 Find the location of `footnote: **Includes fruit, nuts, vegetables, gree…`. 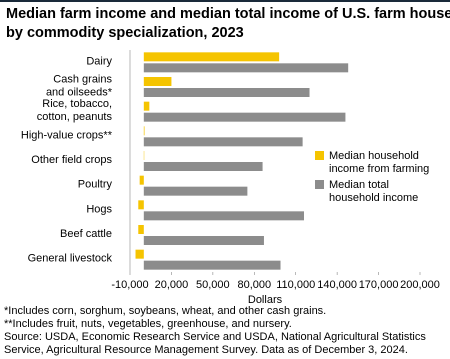

footnote: **Includes fruit, nuts, vegetables, gree… is located at coordinates (148, 324).